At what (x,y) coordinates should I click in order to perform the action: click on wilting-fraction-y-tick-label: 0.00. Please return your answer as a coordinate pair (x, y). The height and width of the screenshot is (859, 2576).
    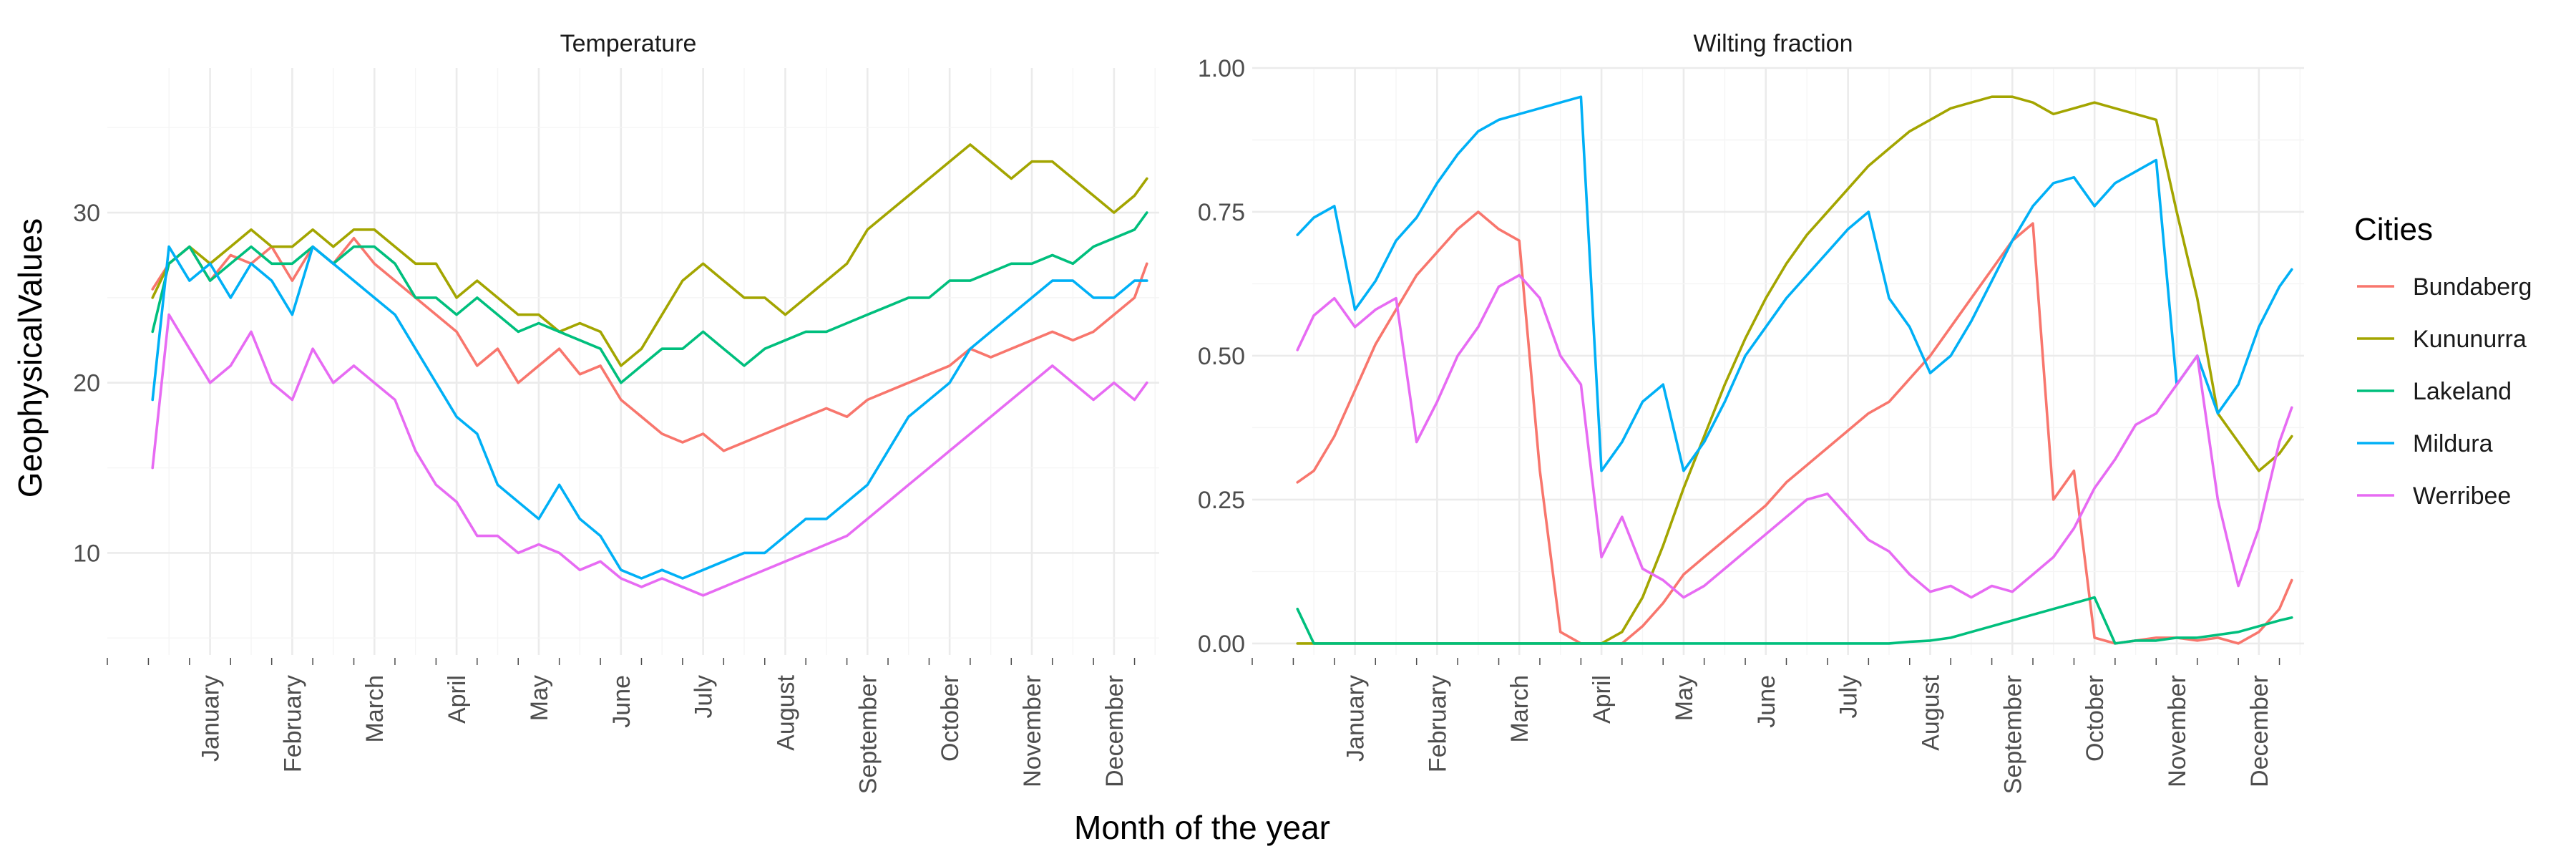
    Looking at the image, I should click on (1221, 644).